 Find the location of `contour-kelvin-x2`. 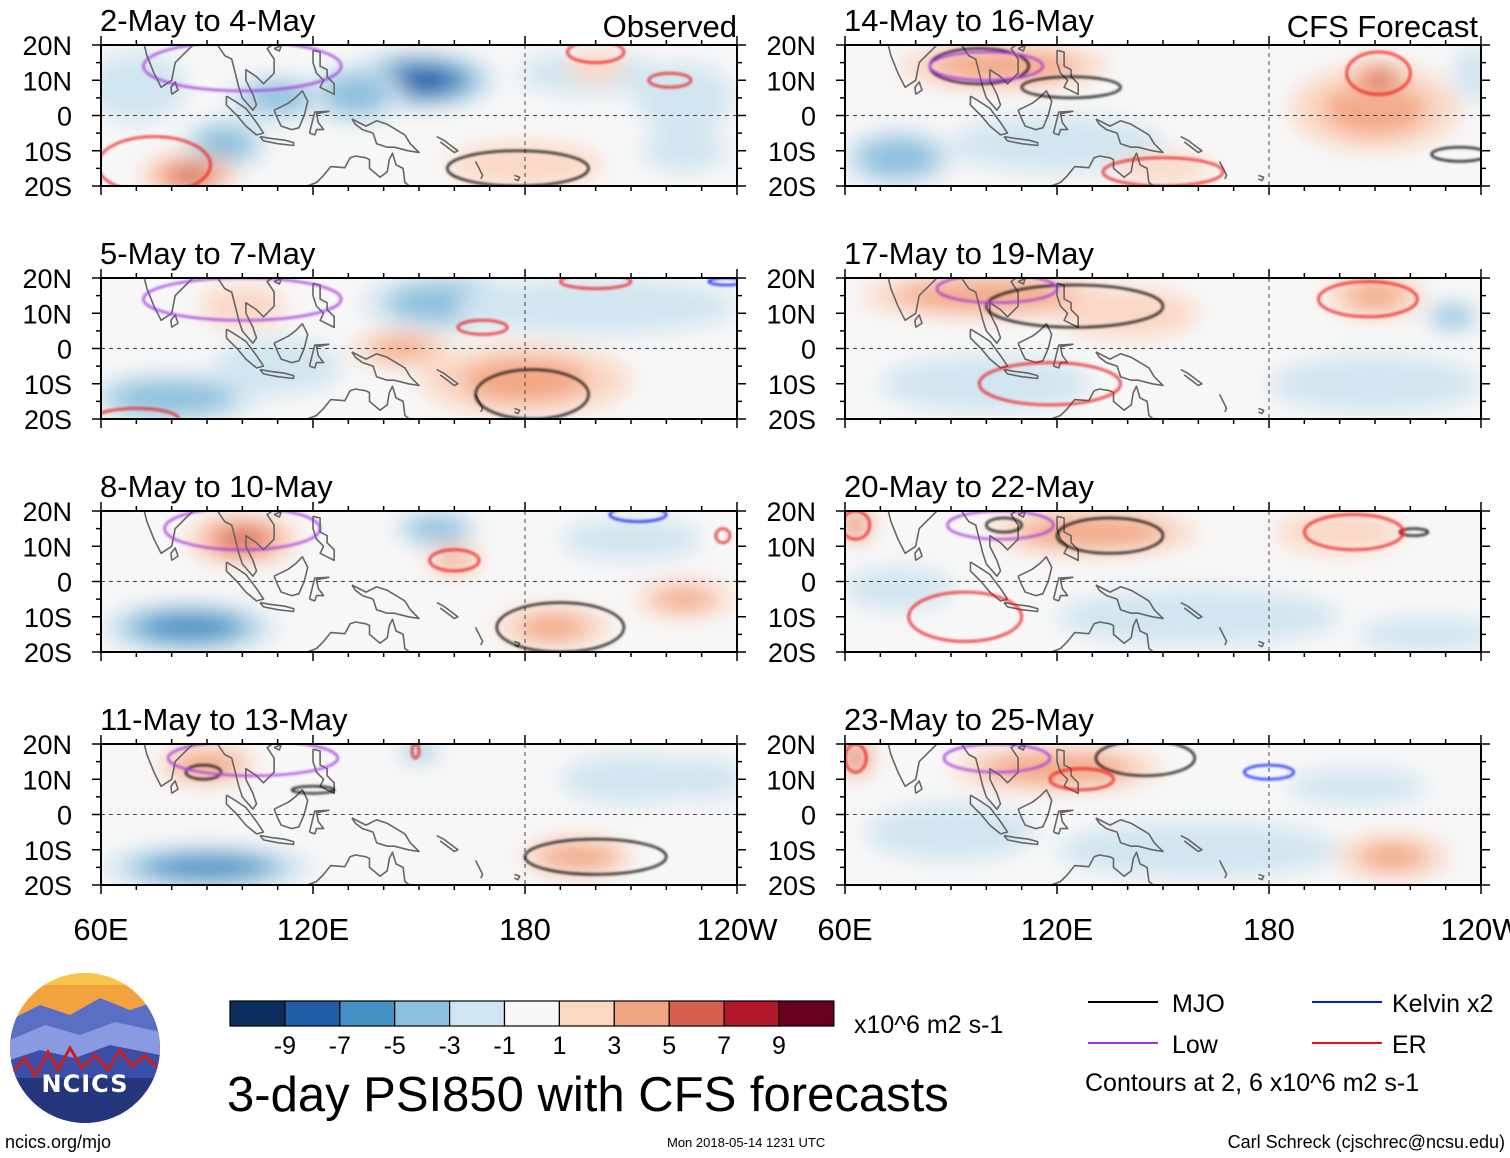

contour-kelvin-x2 is located at coordinates (1269, 772).